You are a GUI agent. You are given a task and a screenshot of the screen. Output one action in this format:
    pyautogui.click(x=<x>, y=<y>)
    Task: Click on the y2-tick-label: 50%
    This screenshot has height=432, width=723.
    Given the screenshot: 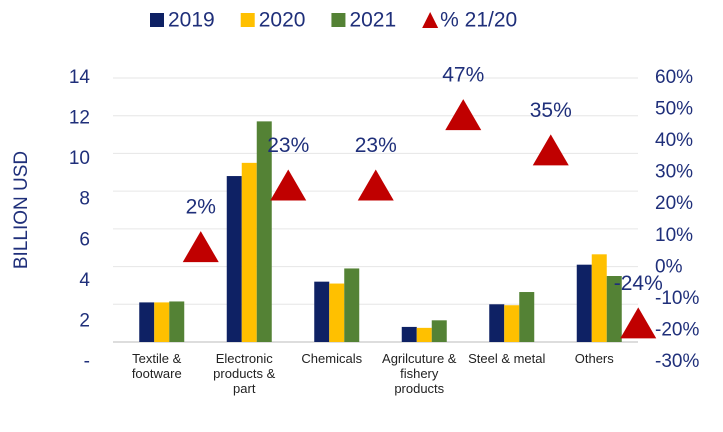 What is the action you would take?
    pyautogui.click(x=674, y=109)
    